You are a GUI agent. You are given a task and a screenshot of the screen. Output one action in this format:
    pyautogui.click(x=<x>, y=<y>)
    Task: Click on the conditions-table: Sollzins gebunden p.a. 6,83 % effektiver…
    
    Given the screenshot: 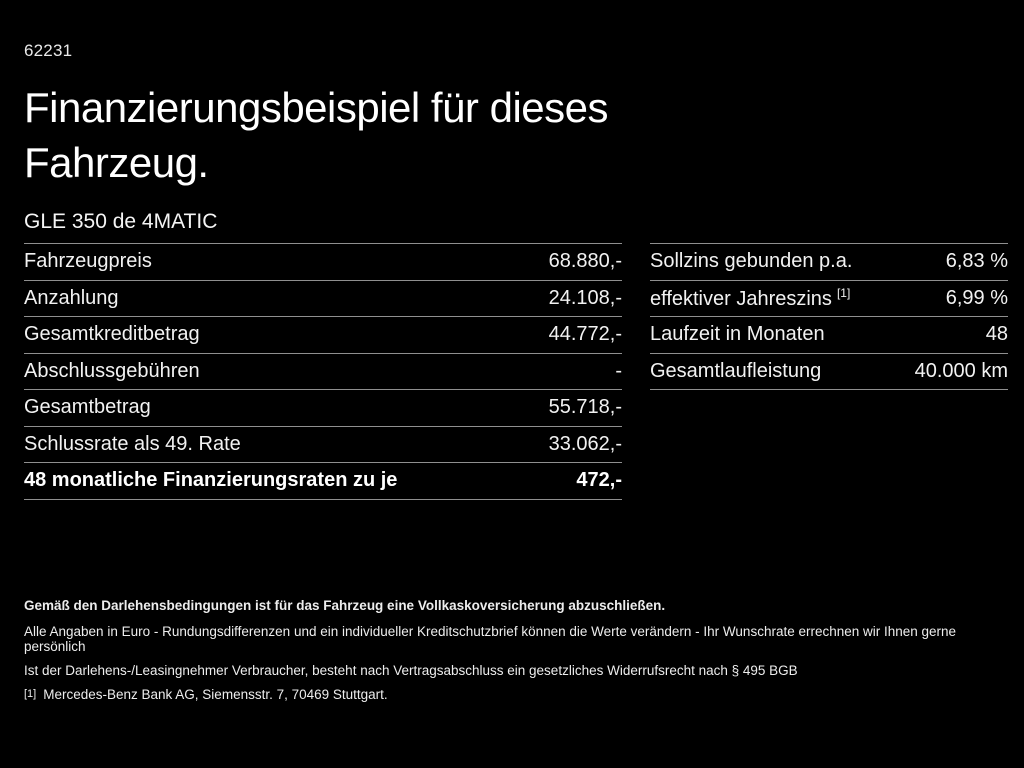 What is the action you would take?
    pyautogui.click(x=829, y=316)
    